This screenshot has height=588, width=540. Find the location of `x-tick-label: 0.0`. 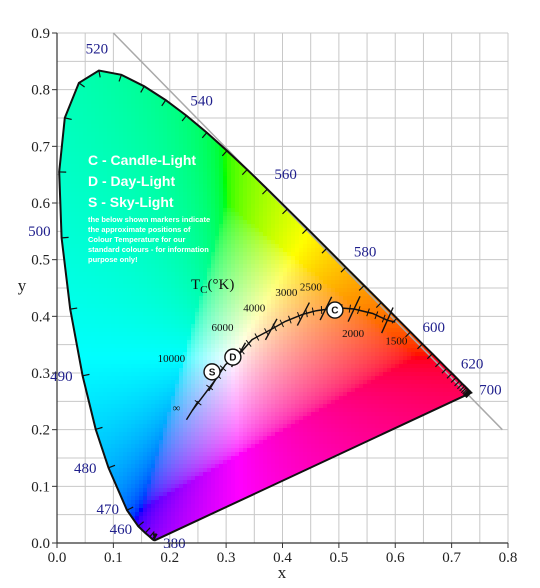

x-tick-label: 0.0 is located at coordinates (57, 558).